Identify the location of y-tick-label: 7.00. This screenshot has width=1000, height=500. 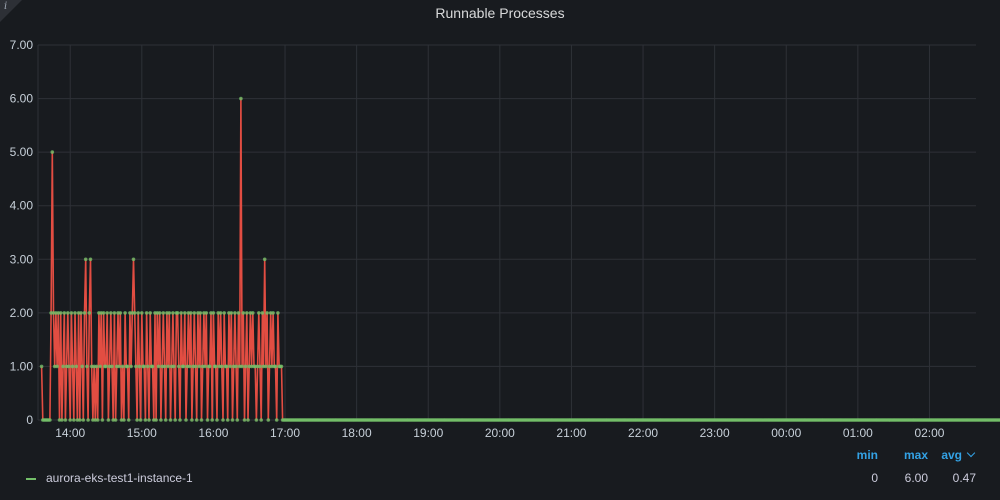
(22, 45).